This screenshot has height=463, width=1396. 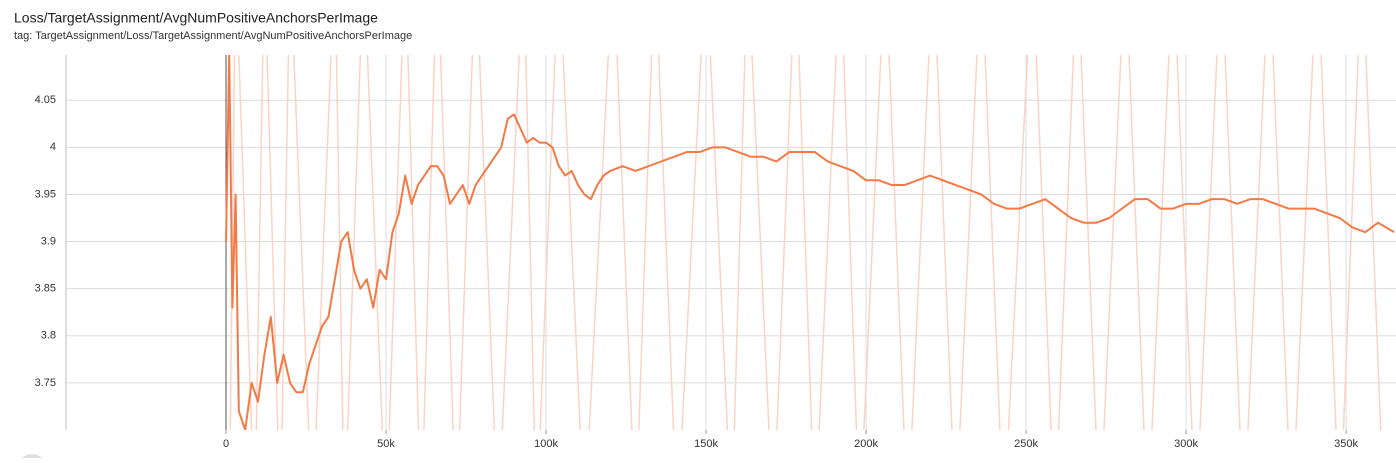 I want to click on y-tick-label: 3.9, so click(x=48, y=241).